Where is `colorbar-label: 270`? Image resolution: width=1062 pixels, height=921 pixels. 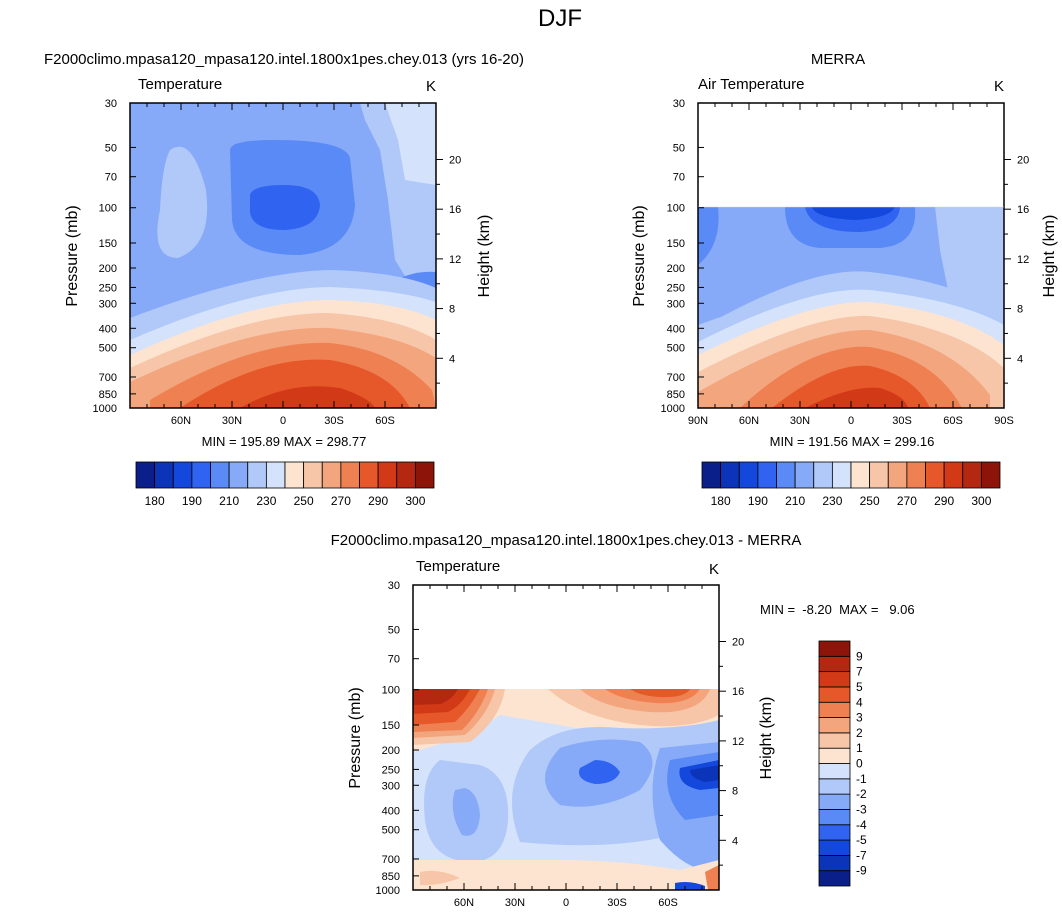
colorbar-label: 270 is located at coordinates (907, 501).